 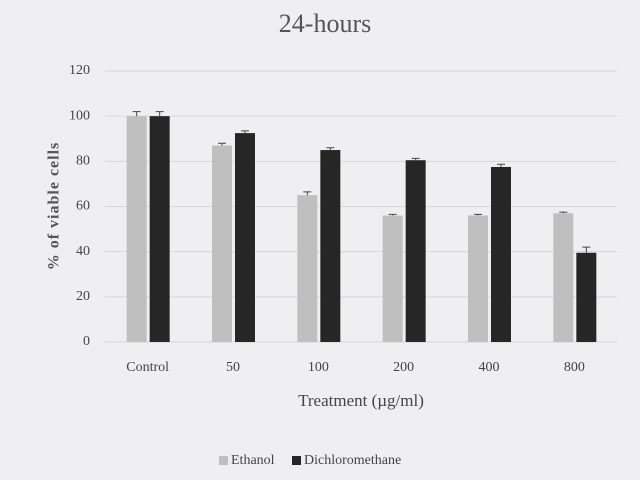 What do you see at coordinates (79, 70) in the screenshot?
I see `y-tick-label: 120` at bounding box center [79, 70].